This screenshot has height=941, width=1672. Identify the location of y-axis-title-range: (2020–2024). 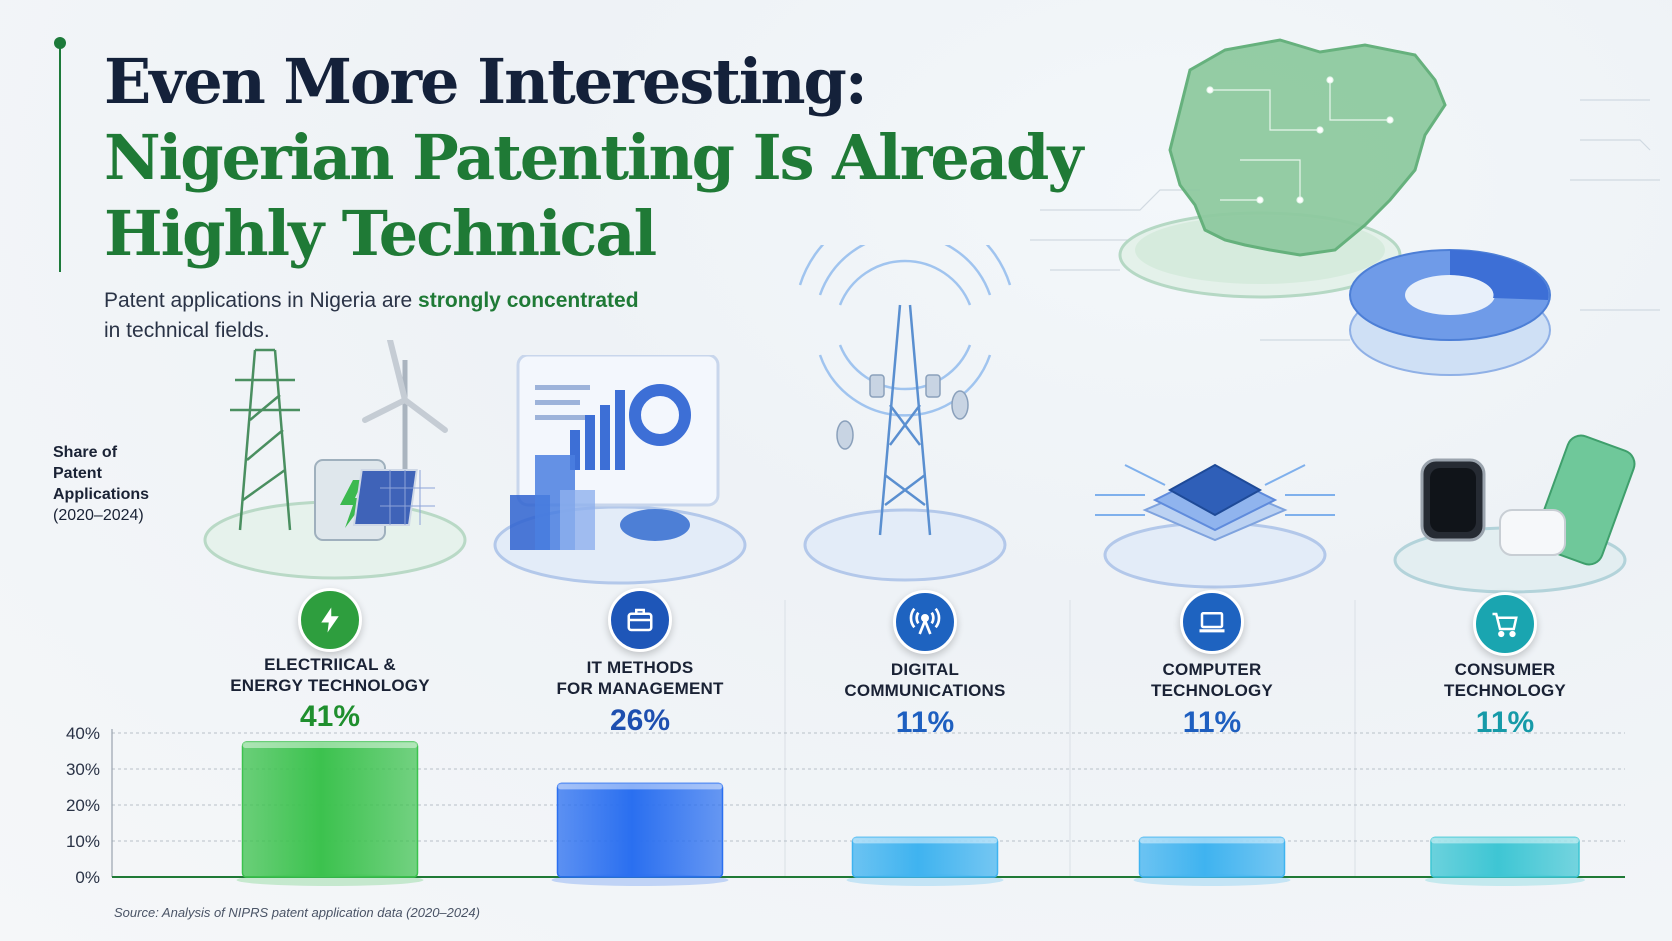
(98, 515).